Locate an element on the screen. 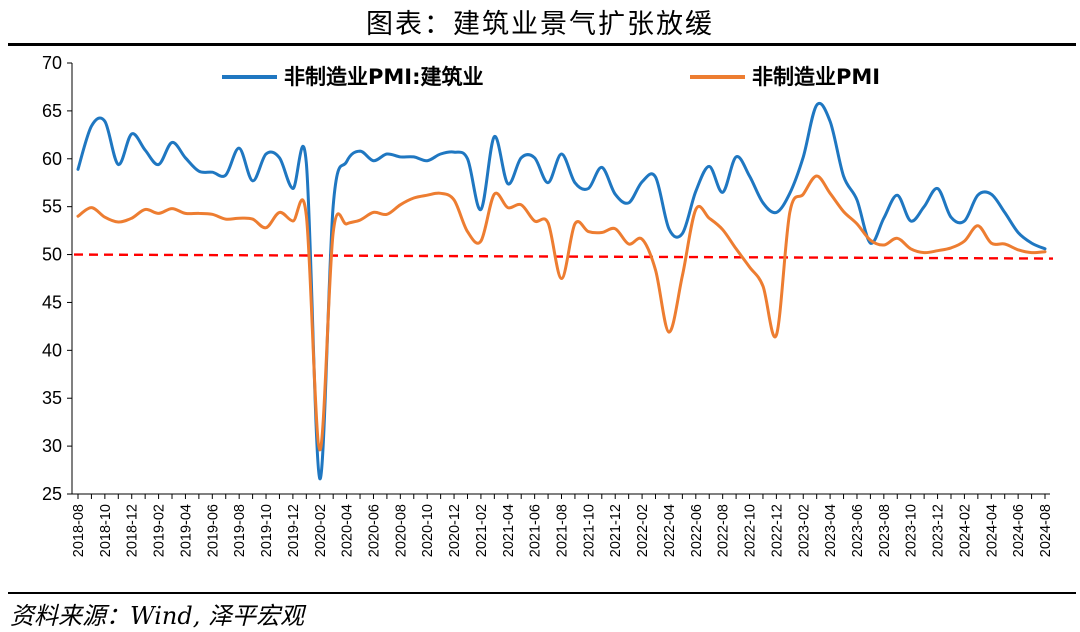 Image resolution: width=1080 pixels, height=632 pixels. x-tick-label: 2019-08 is located at coordinates (240, 530).